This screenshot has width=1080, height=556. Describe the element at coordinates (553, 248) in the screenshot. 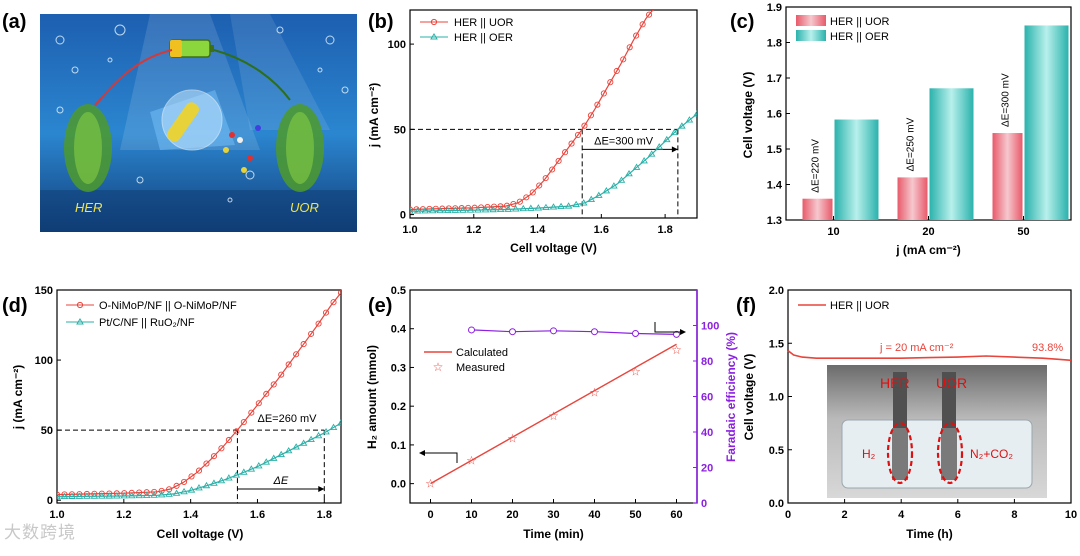

I see `b-xlabel: Cell voltage (V)` at that location.